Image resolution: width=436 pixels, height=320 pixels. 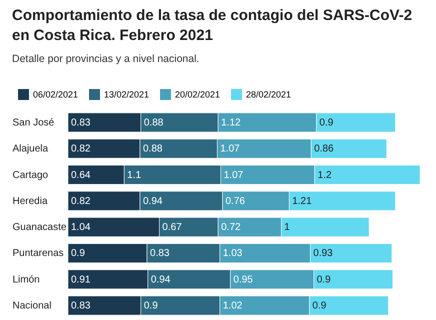 I want to click on y-tick-label: Nacional, so click(x=32, y=306).